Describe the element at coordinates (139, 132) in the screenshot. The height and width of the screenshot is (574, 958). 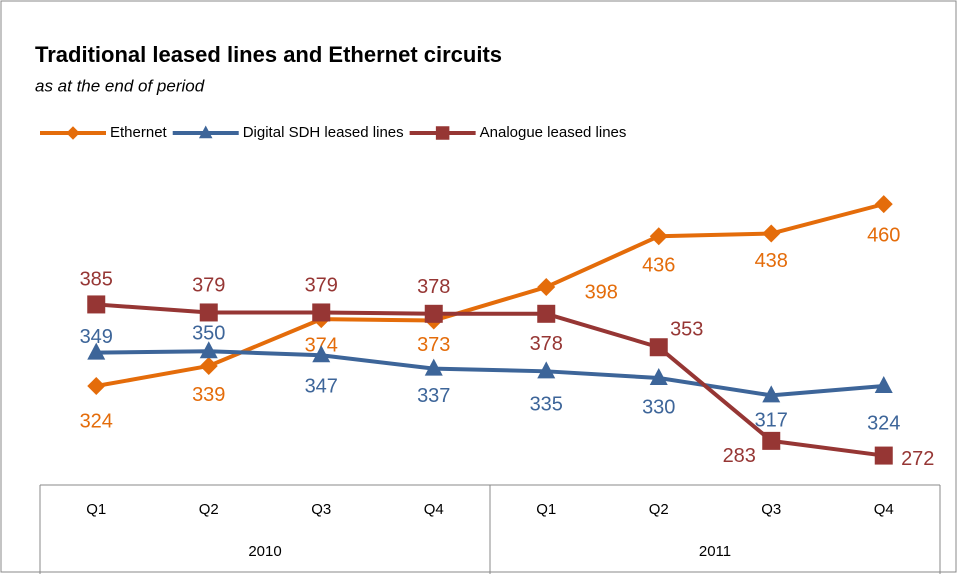
I see `legend-label: Ethernet` at that location.